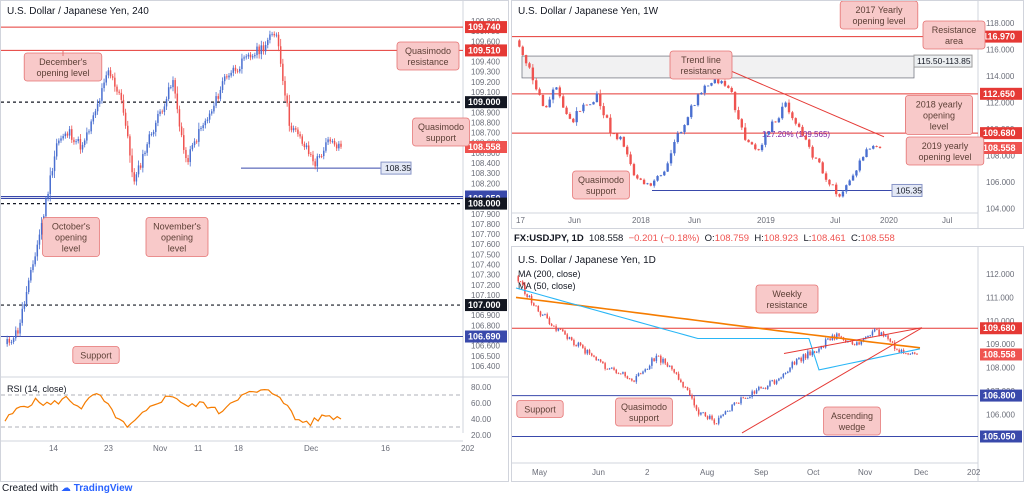 The height and width of the screenshot is (497, 1024). What do you see at coordinates (1001, 133) in the screenshot?
I see `weekly-level-tag-bg` at bounding box center [1001, 133].